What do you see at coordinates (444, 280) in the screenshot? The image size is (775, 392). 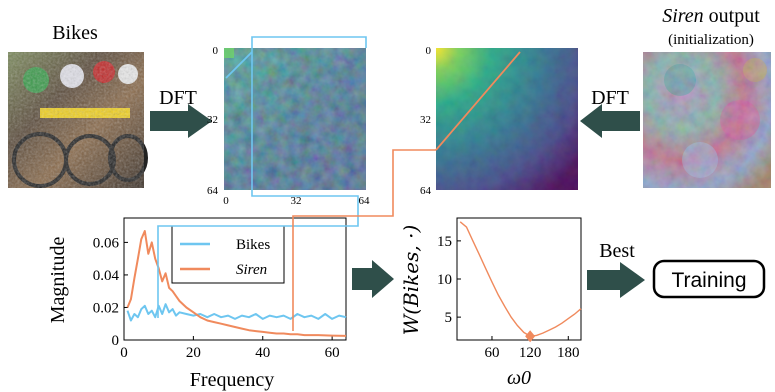 I see `w-ytick-label: 10` at bounding box center [444, 280].